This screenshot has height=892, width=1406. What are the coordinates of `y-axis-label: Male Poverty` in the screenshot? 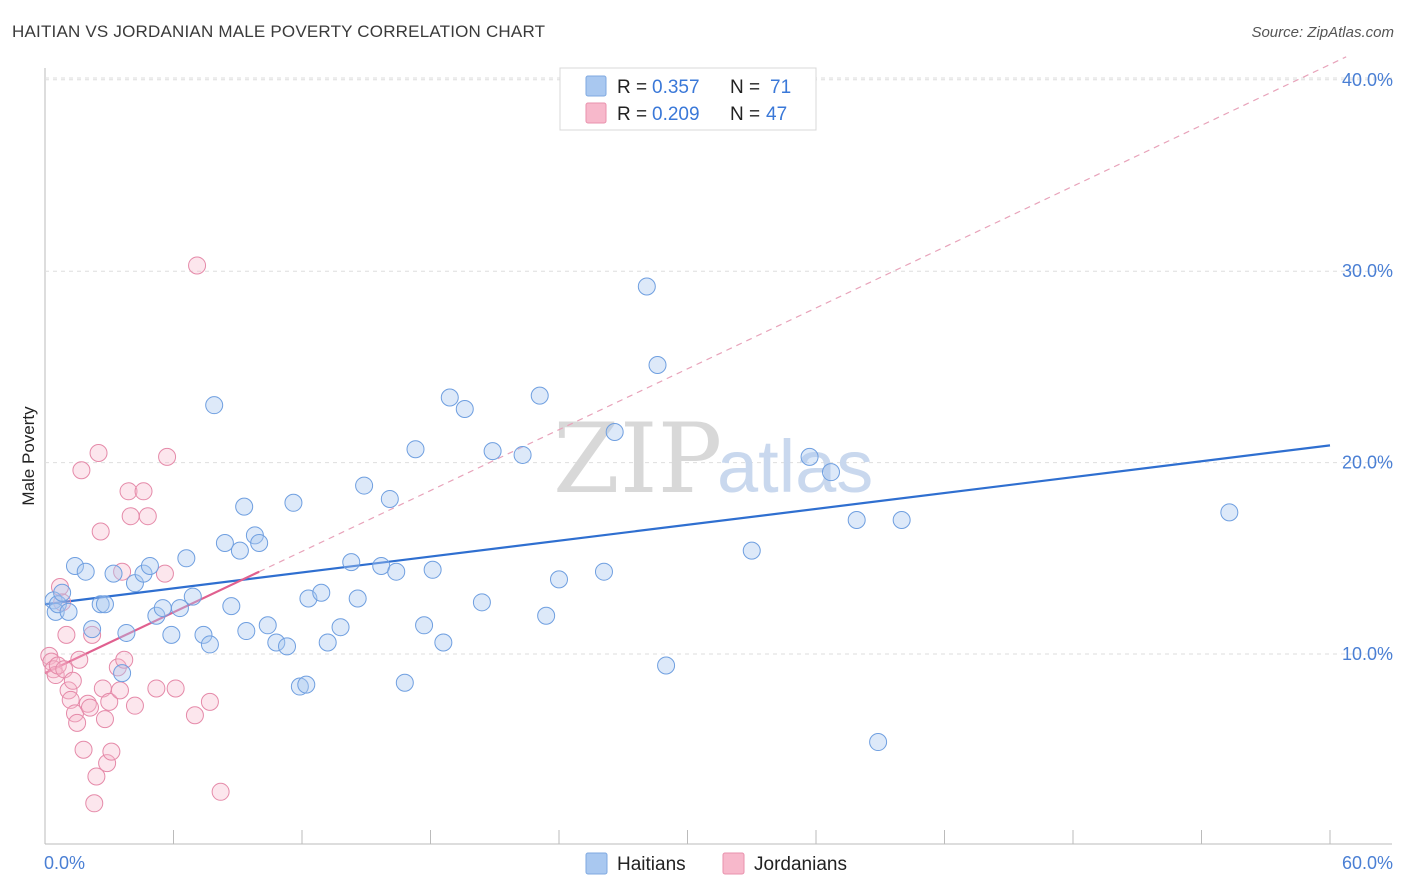 It's located at (28, 456).